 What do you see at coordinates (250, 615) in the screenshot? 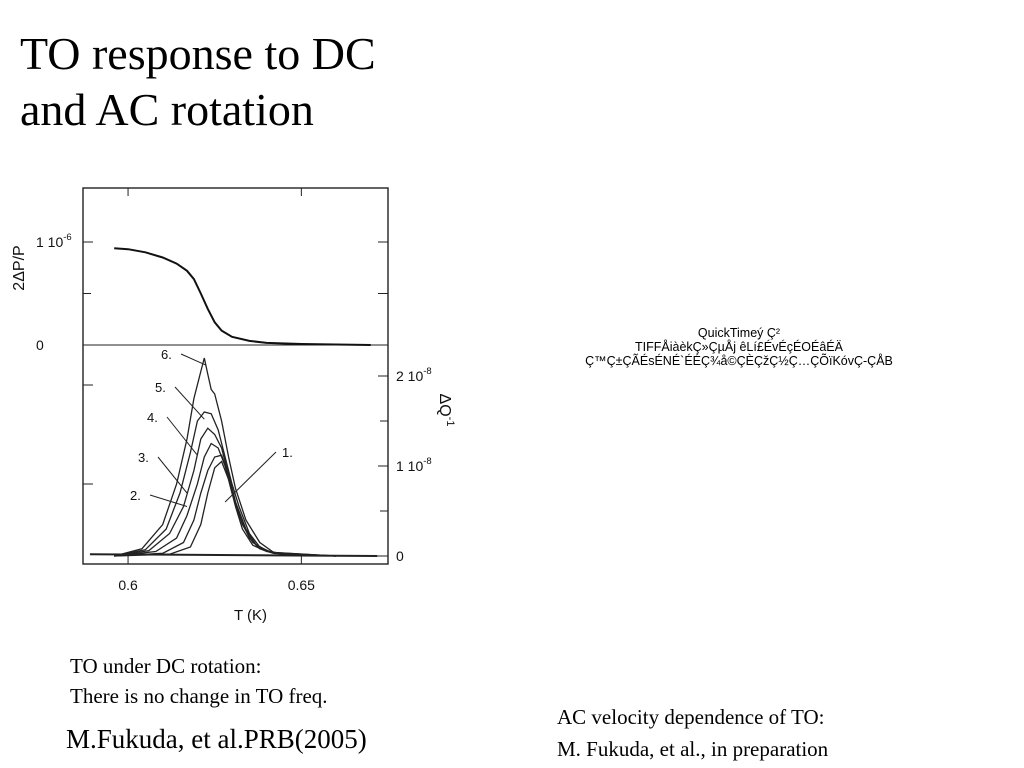
I see `x-axis-label: T (K)` at bounding box center [250, 615].